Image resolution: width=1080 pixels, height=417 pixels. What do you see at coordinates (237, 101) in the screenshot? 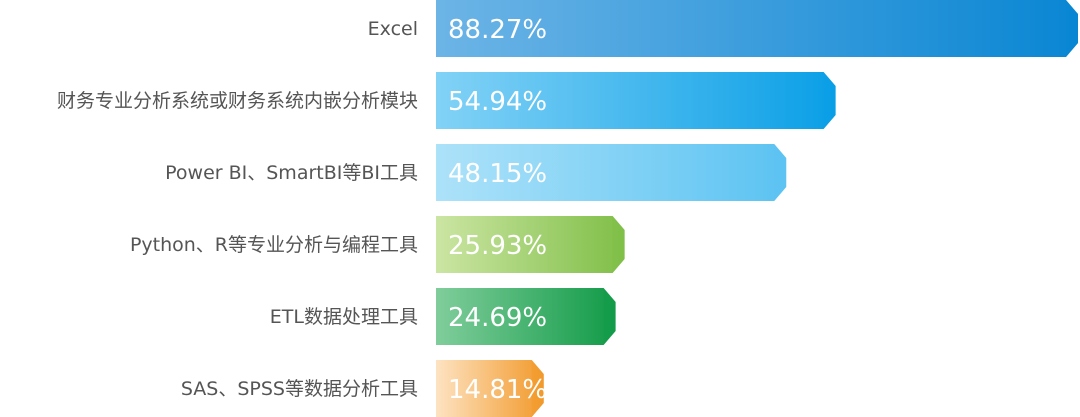
I see `category-label: 财务专业分析系统或财务系统内嵌分析模块` at bounding box center [237, 101].